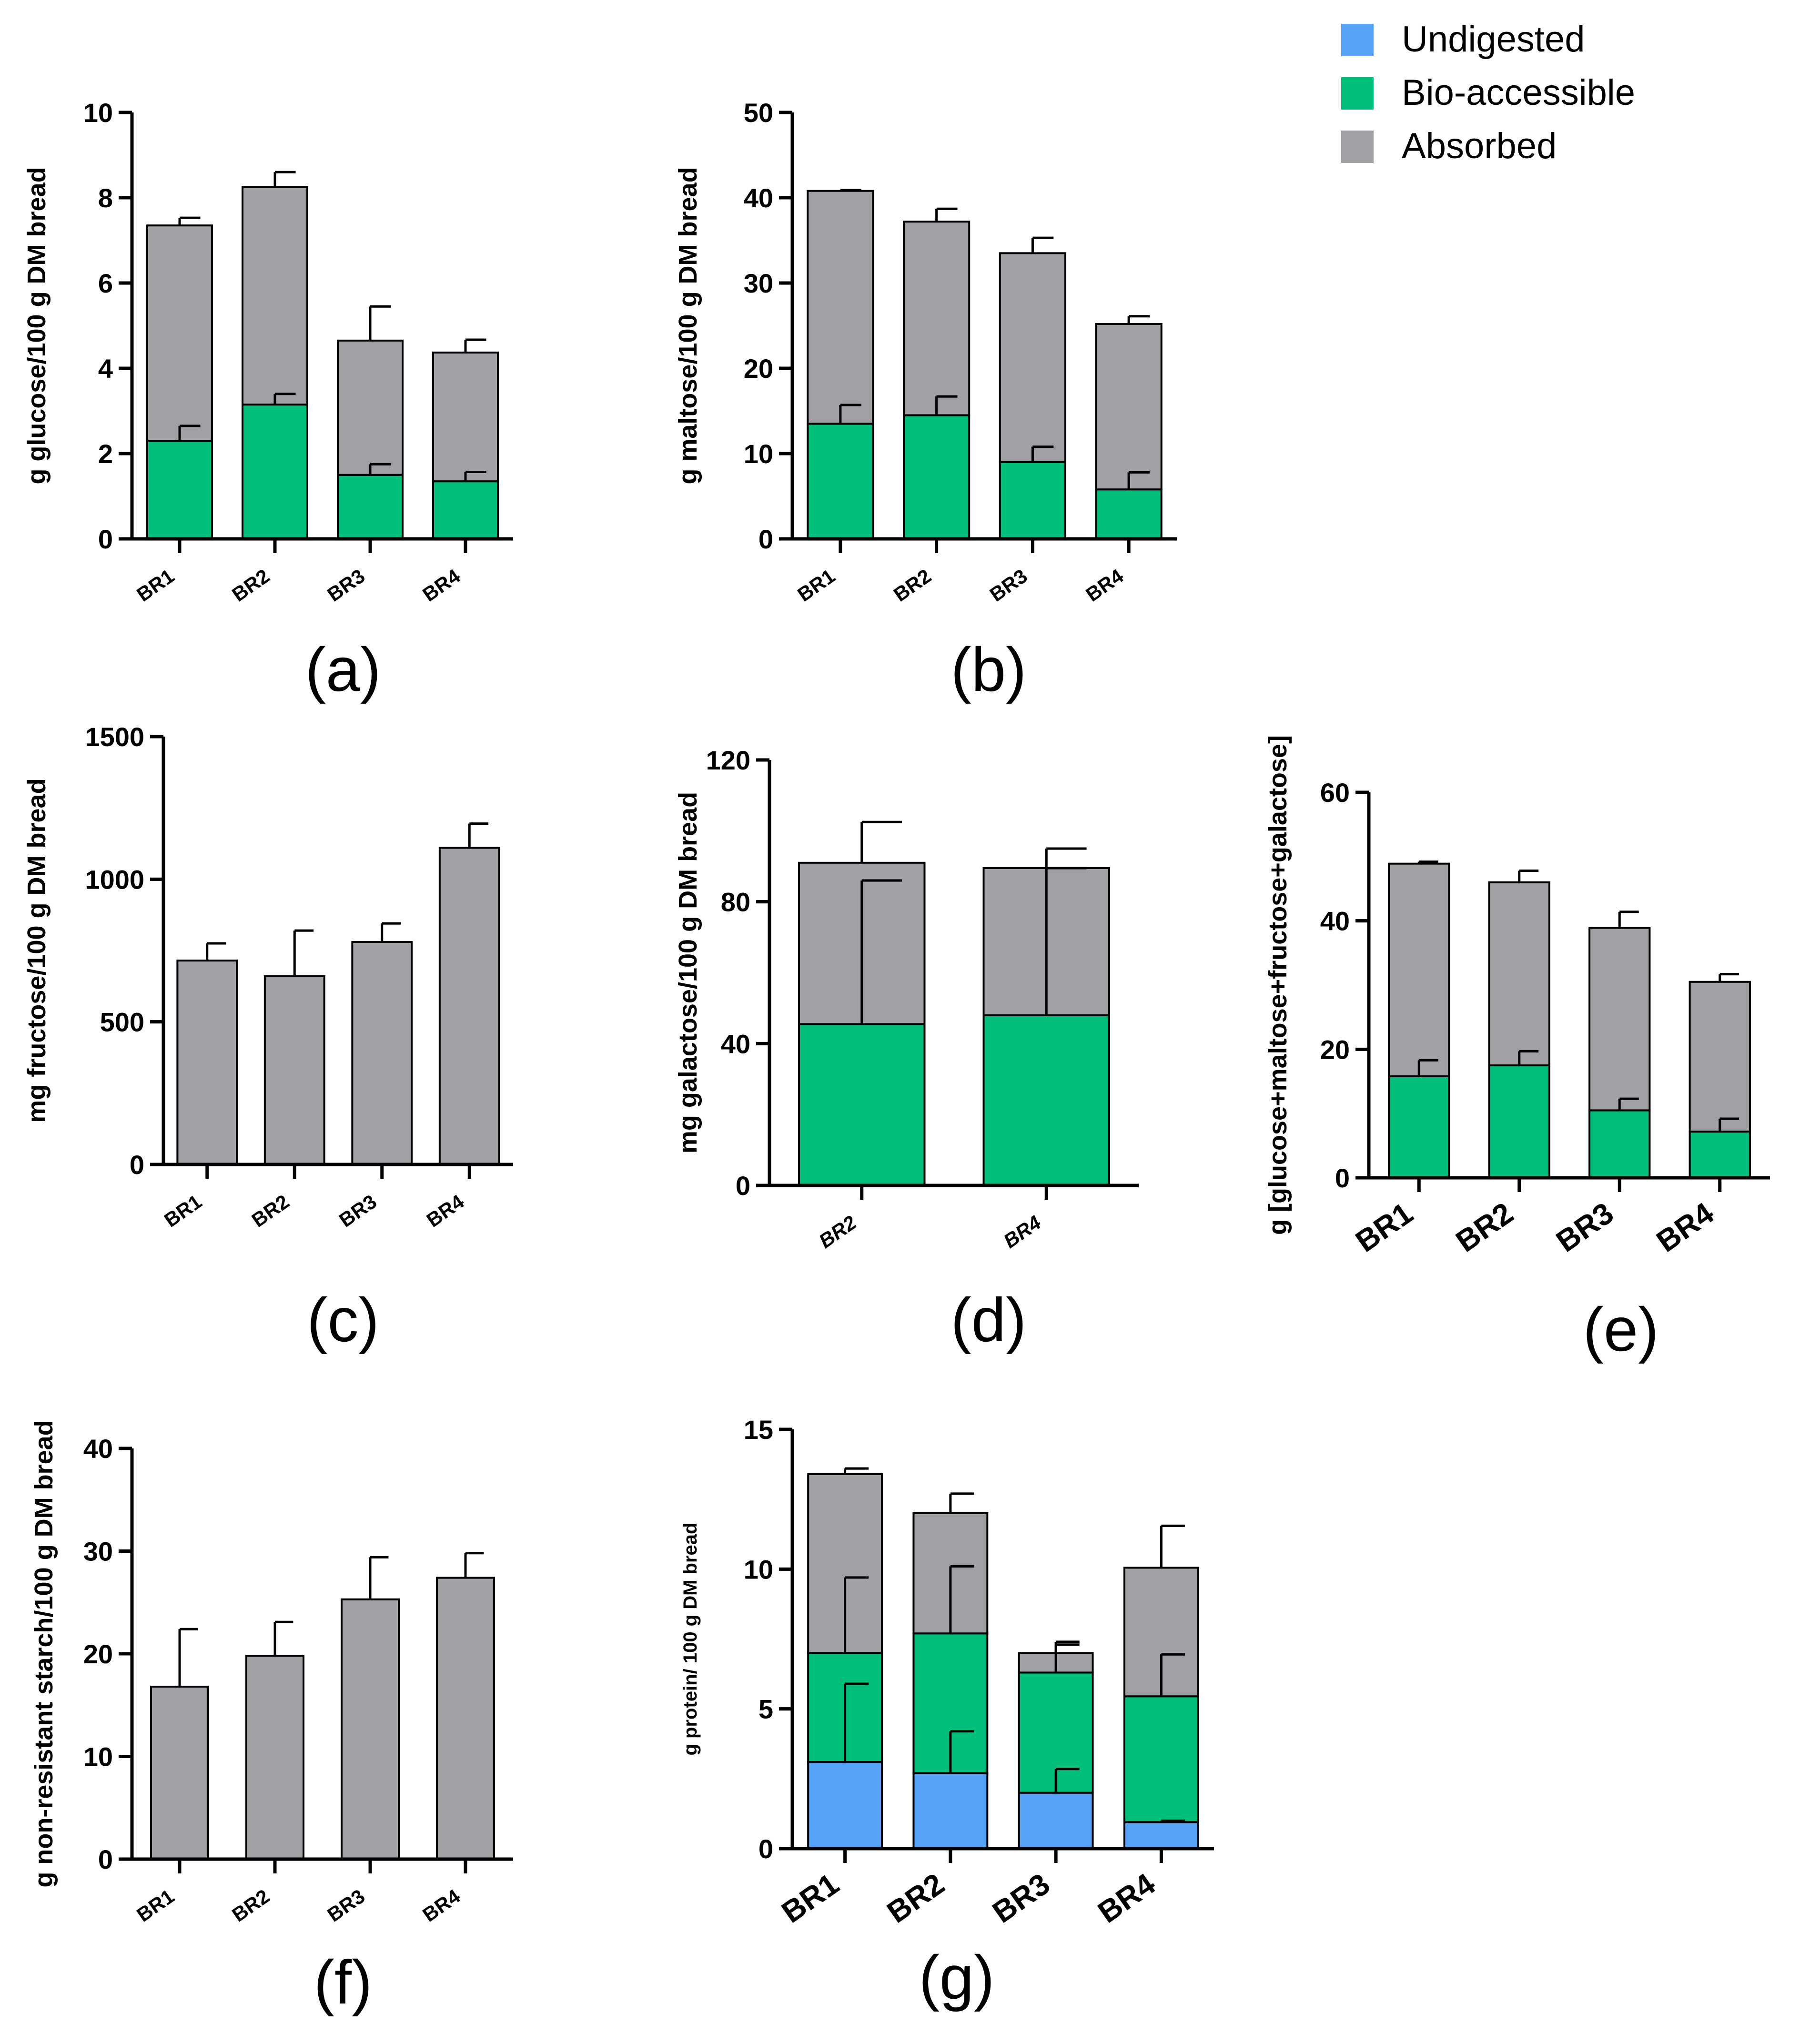 The image size is (1800, 2044). I want to click on bar-d-BR4-bioaccessible, so click(1046, 1100).